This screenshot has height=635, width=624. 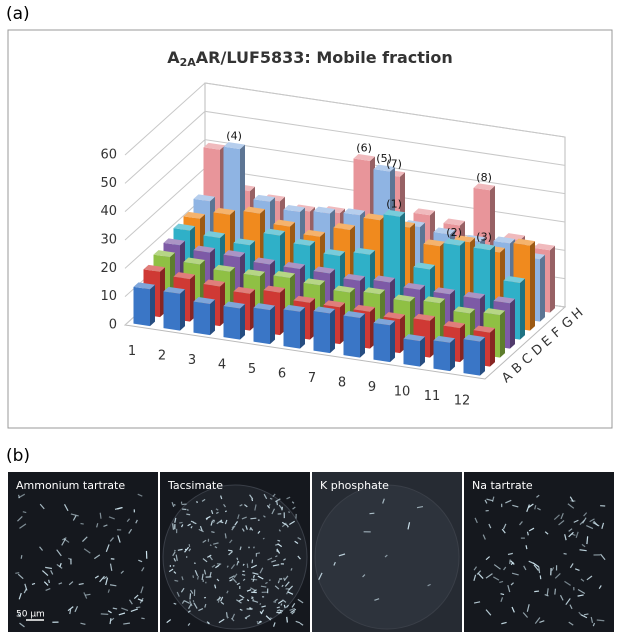 What do you see at coordinates (364, 147) in the screenshot?
I see `annotation: (6)` at bounding box center [364, 147].